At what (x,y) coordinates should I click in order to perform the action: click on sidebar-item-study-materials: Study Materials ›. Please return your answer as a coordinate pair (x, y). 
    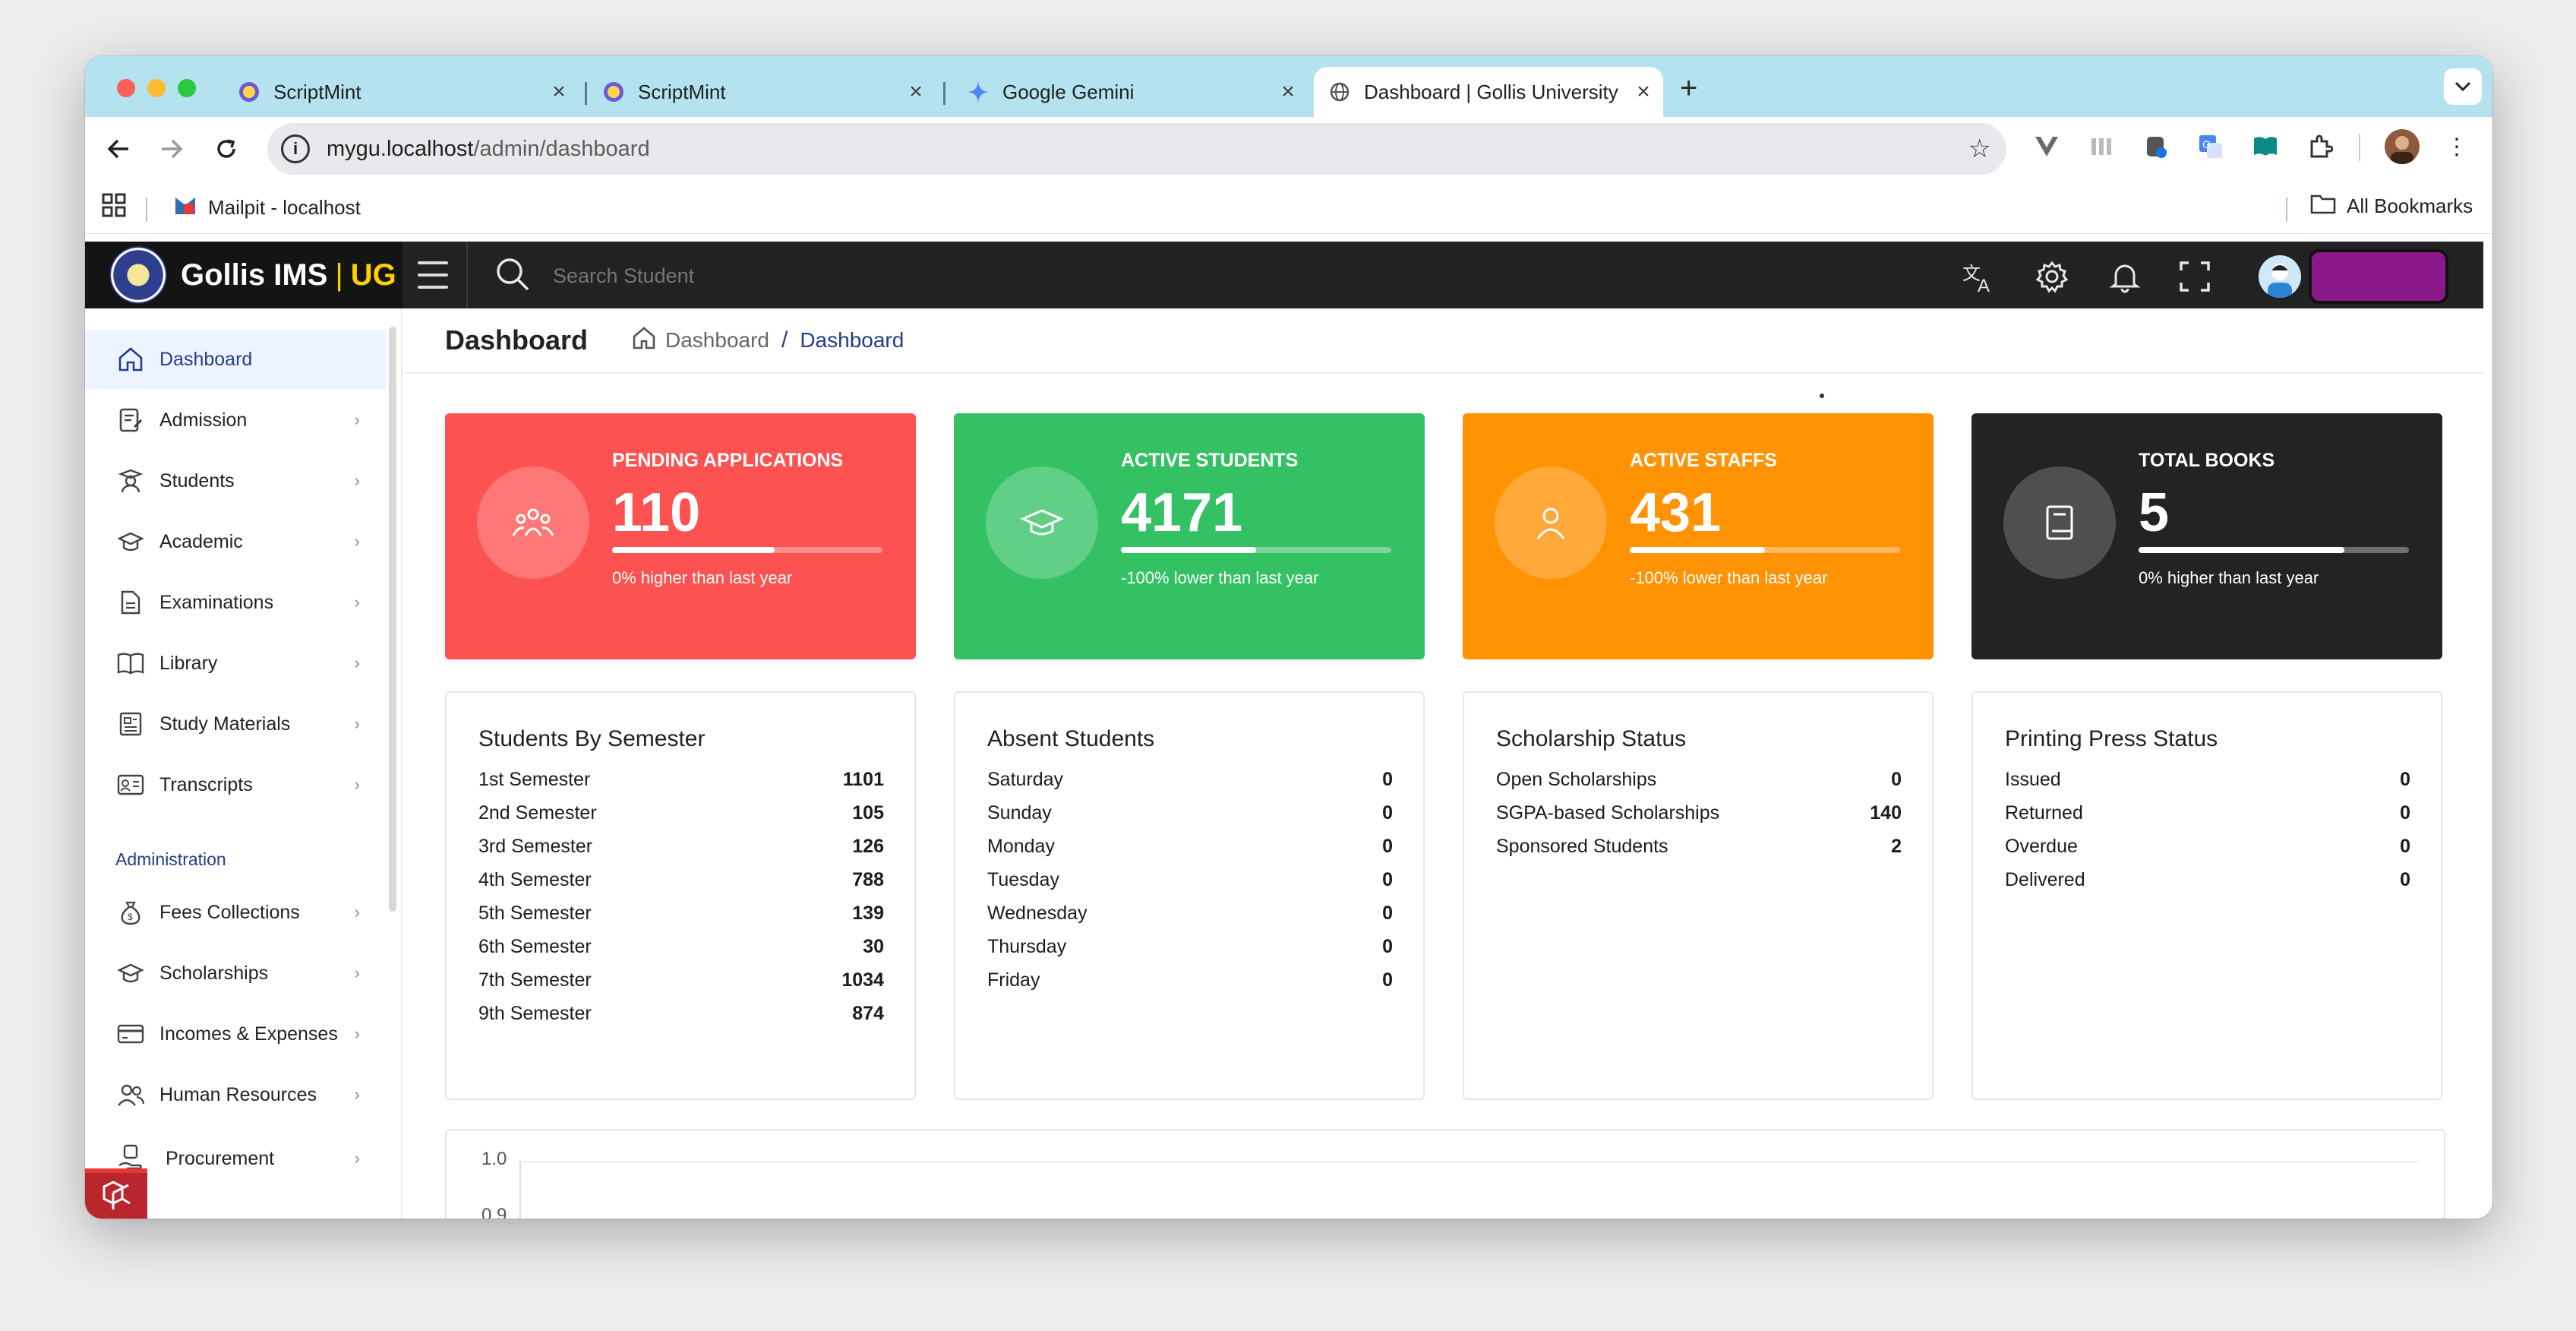
    Looking at the image, I should click on (236, 724).